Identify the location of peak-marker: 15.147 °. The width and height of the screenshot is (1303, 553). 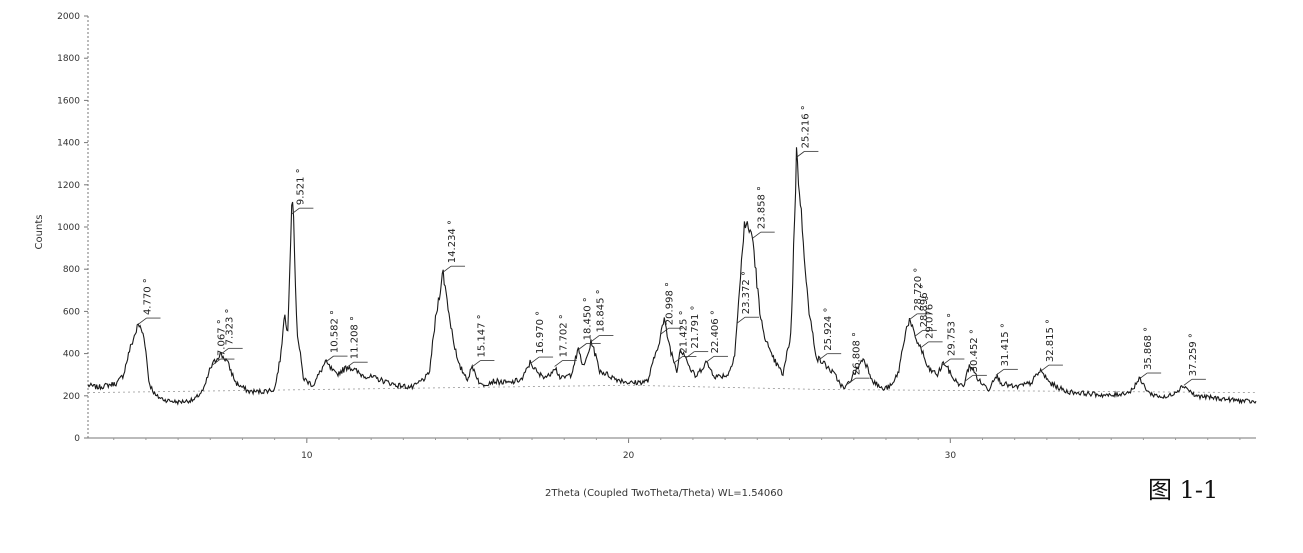
(483, 340).